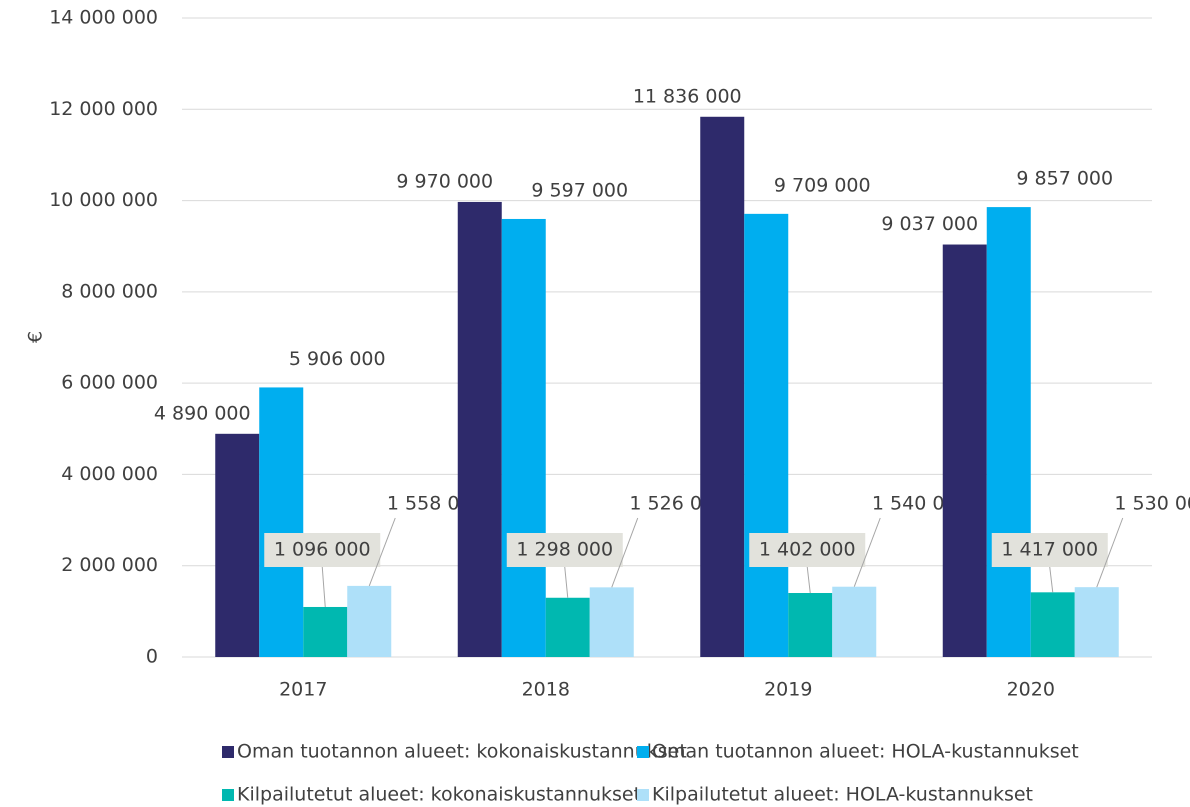  Describe the element at coordinates (444, 181) in the screenshot. I see `data-label: 9 970 000` at that location.